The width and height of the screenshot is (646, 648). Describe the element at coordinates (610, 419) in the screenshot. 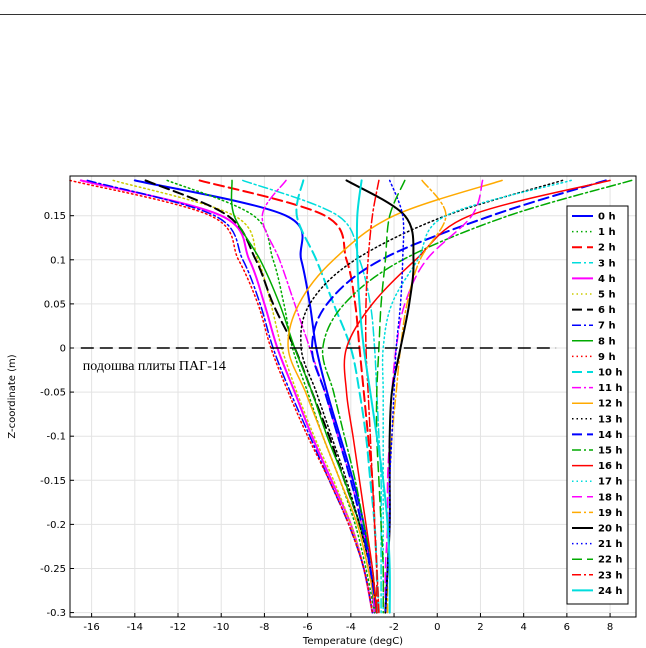

I see `legend-label: 13 h` at that location.